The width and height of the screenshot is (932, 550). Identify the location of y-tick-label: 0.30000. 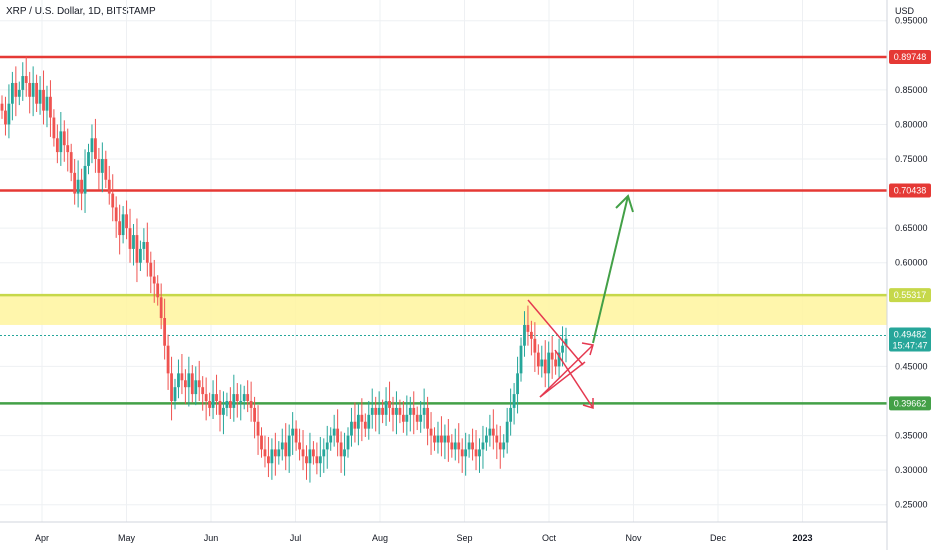
(911, 470).